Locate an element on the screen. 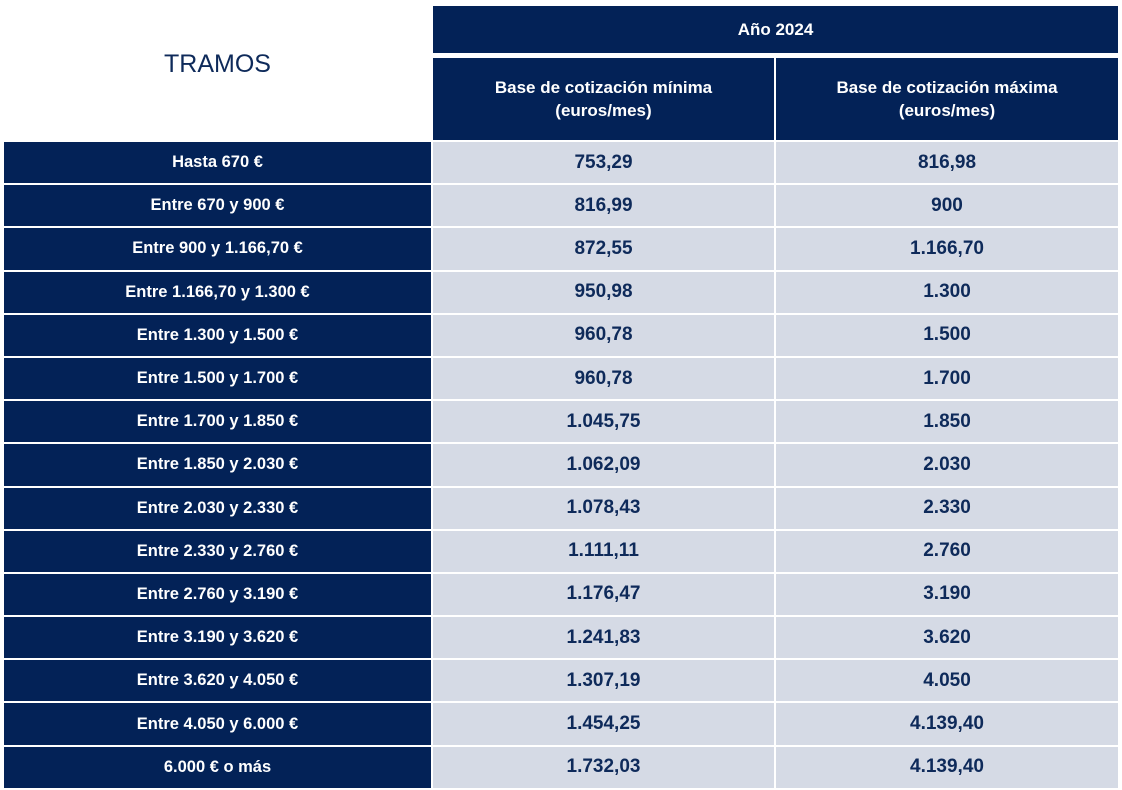 The height and width of the screenshot is (790, 1122). max-base-cell: 3.620 is located at coordinates (947, 638).